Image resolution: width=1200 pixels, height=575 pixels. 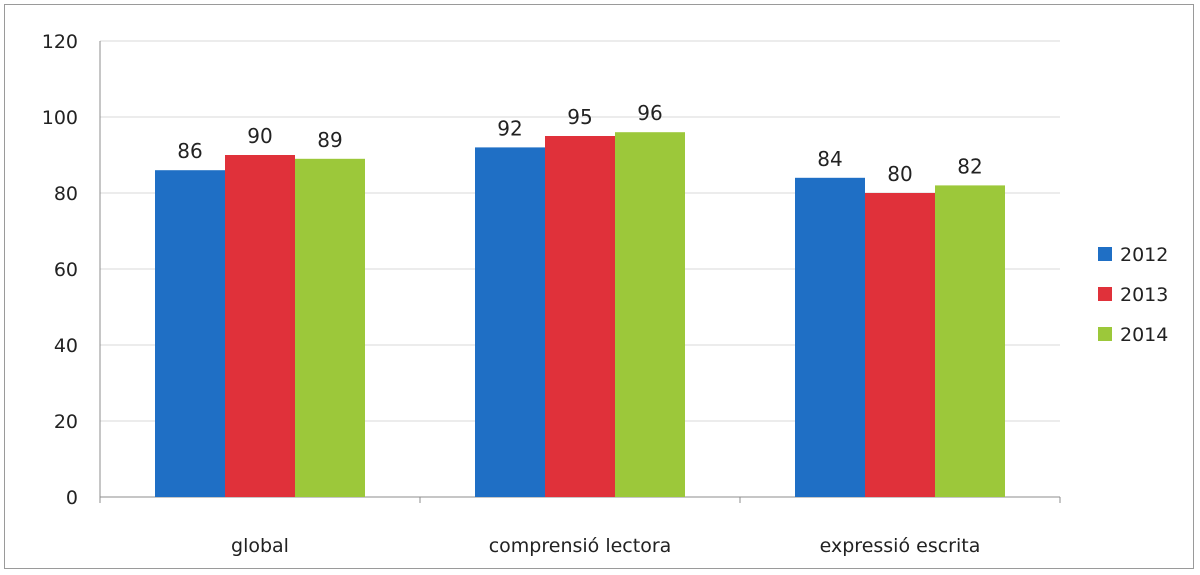 What do you see at coordinates (969, 166) in the screenshot?
I see `data-label-2014-2: 82` at bounding box center [969, 166].